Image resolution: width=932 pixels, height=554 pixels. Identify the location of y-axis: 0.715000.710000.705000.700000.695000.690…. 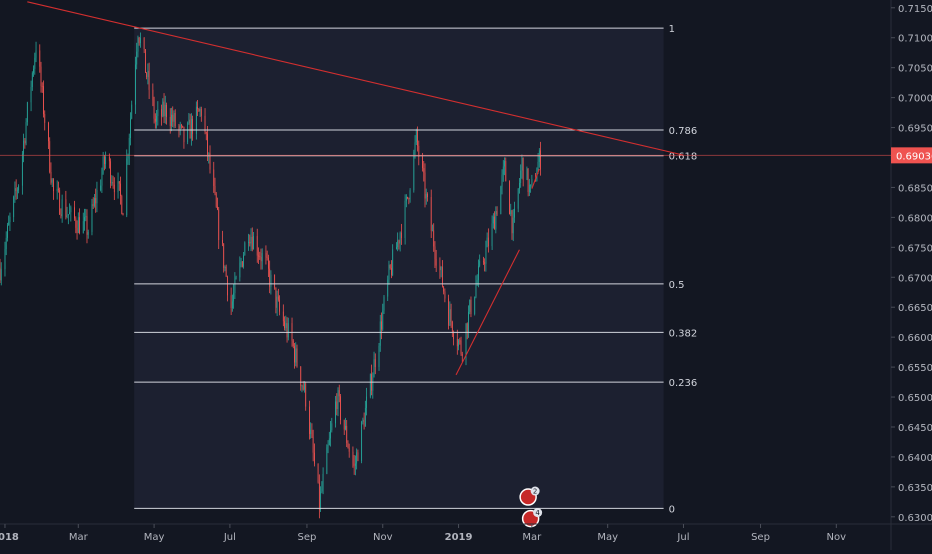
(911, 275).